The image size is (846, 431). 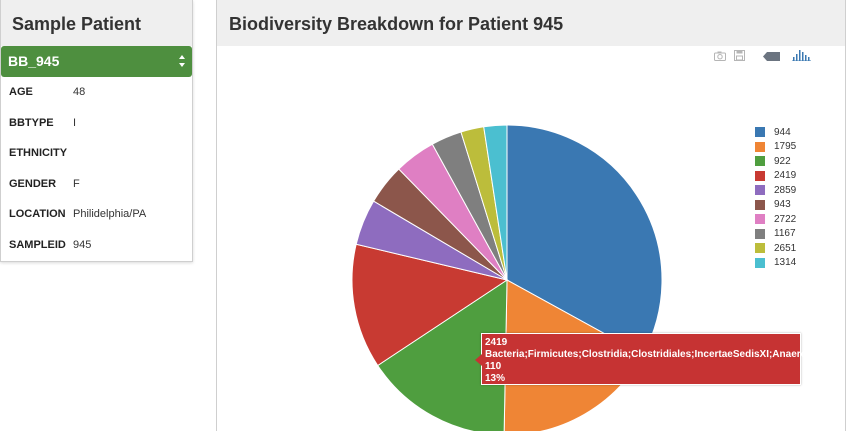 I want to click on legend-item: 944, so click(x=775, y=132).